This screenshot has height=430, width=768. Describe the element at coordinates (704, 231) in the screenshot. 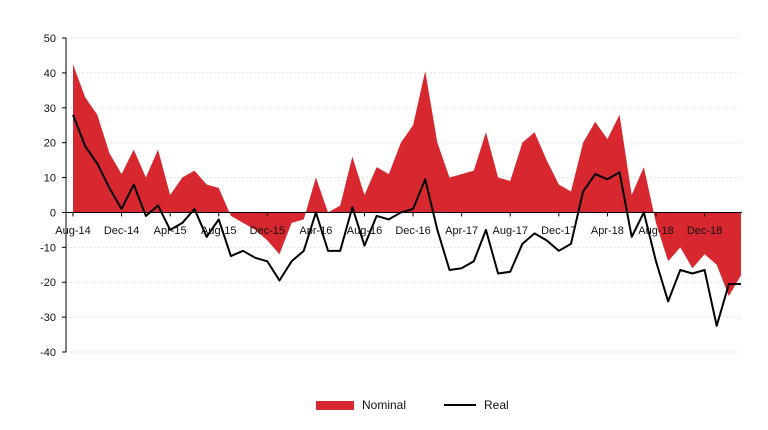

I see `x-tick-label: Dec-18` at that location.